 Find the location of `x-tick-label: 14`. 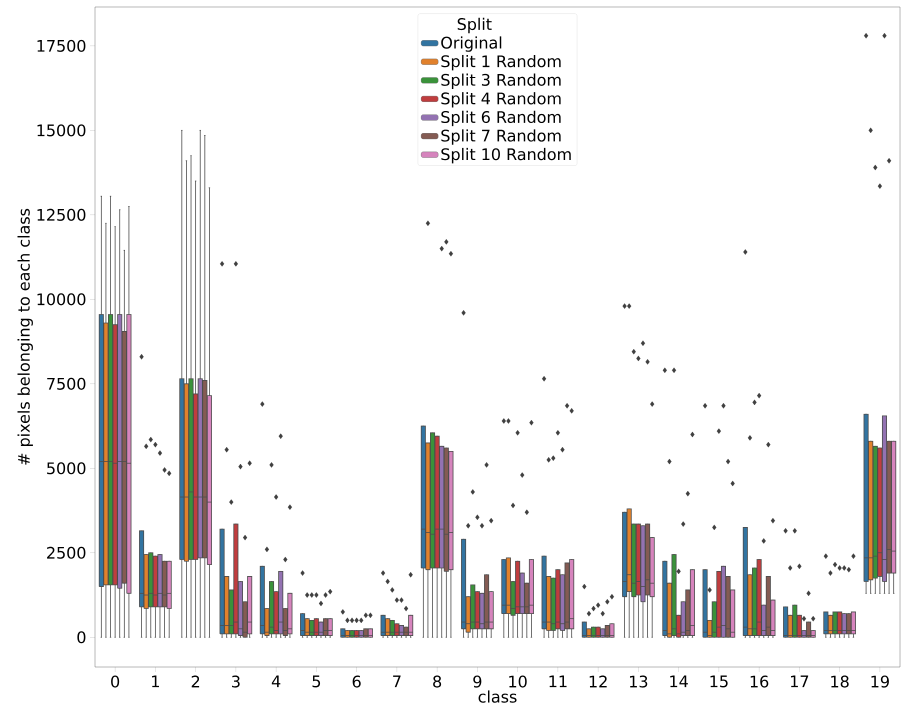

x-tick-label: 14 is located at coordinates (679, 682).